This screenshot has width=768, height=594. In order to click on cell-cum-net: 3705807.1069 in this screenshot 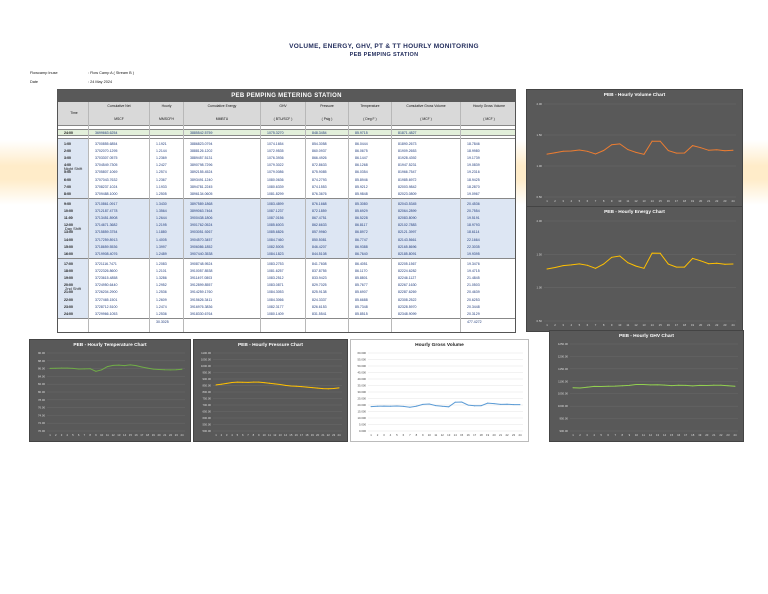, I will do `click(106, 172)`.